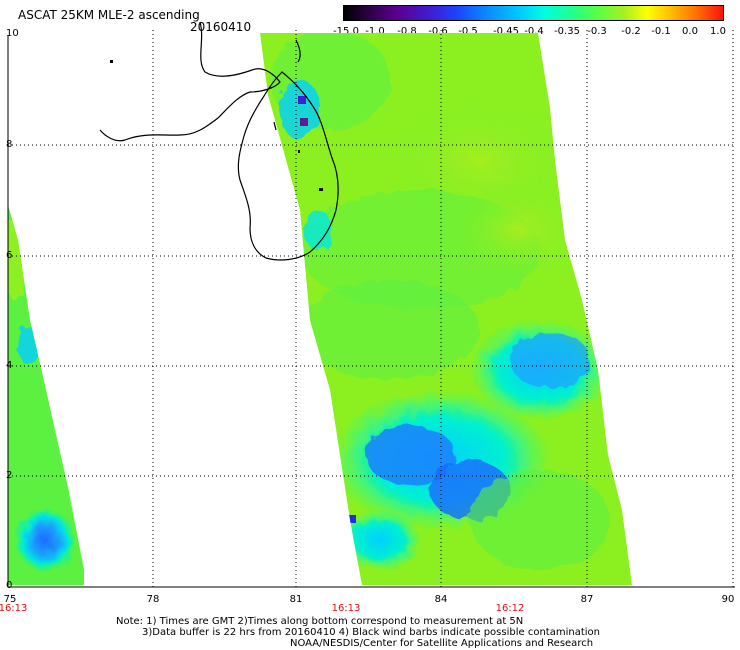 Image resolution: width=740 pixels, height=650 pixels. What do you see at coordinates (407, 31) in the screenshot?
I see `colorbar-label: -0.8` at bounding box center [407, 31].